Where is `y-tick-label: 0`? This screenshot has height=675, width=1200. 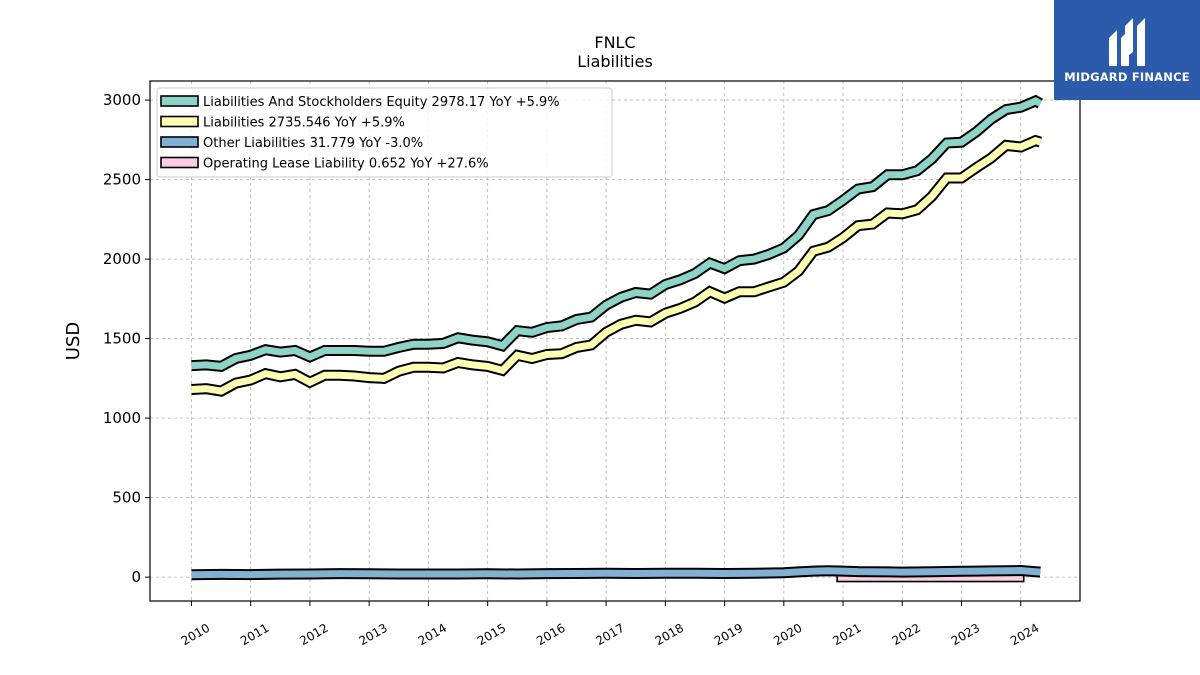
y-tick-label: 0 is located at coordinates (136, 577).